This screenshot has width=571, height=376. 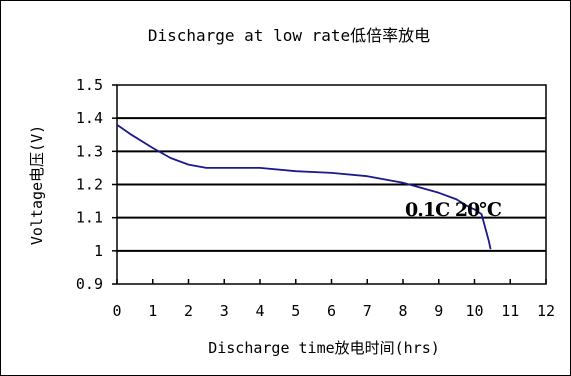 I want to click on x-tick-label-12: 12, so click(x=546, y=311).